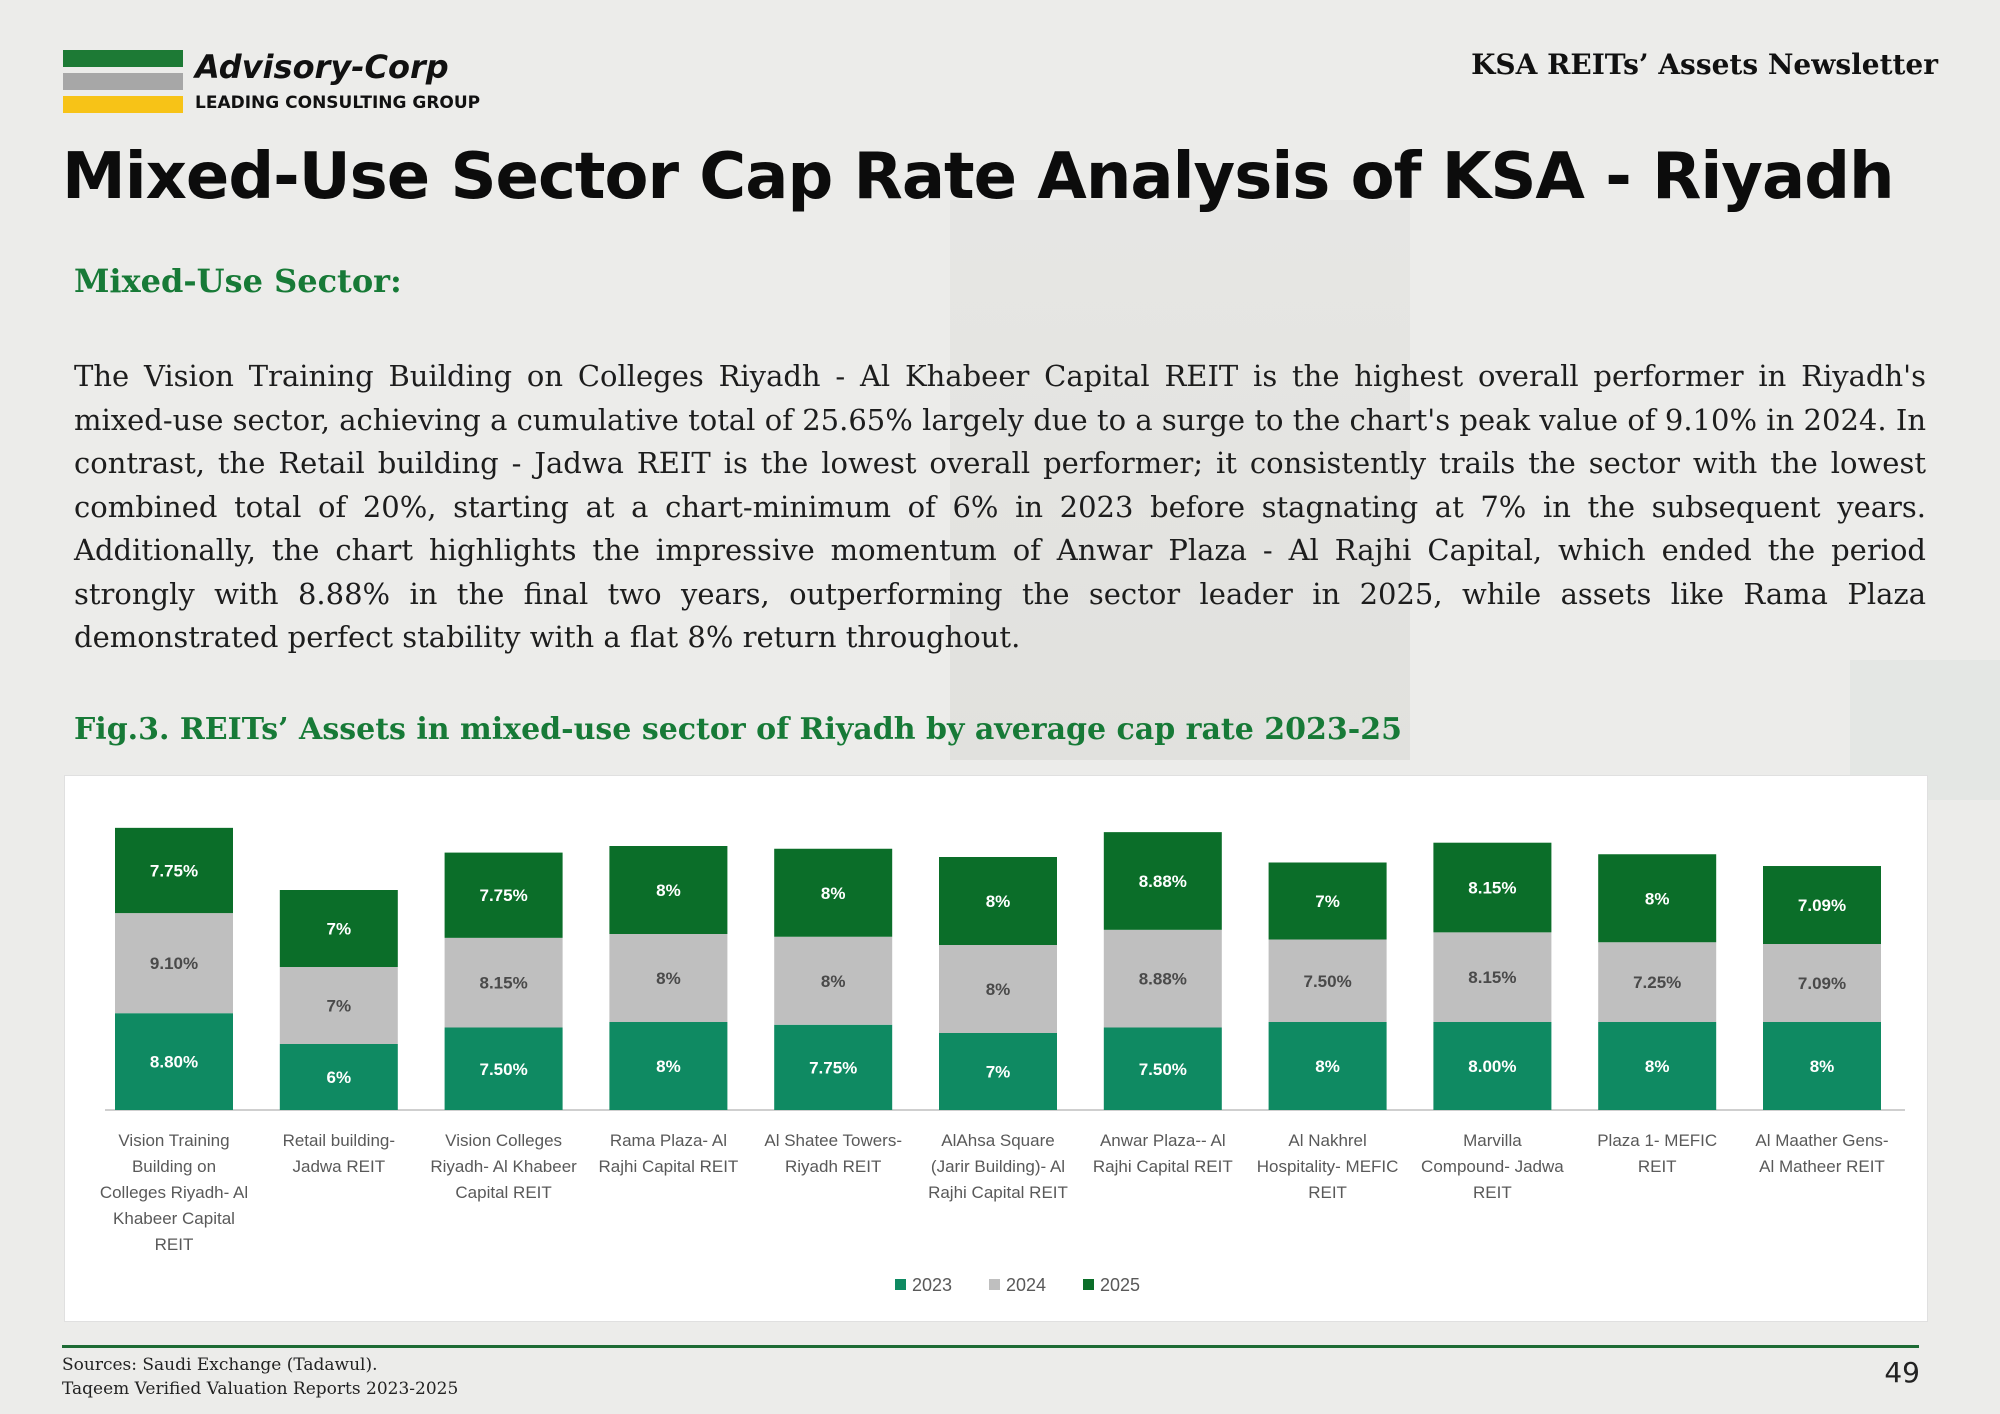 The width and height of the screenshot is (2000, 1414). What do you see at coordinates (932, 1285) in the screenshot?
I see `legend-label-2023: 2023` at bounding box center [932, 1285].